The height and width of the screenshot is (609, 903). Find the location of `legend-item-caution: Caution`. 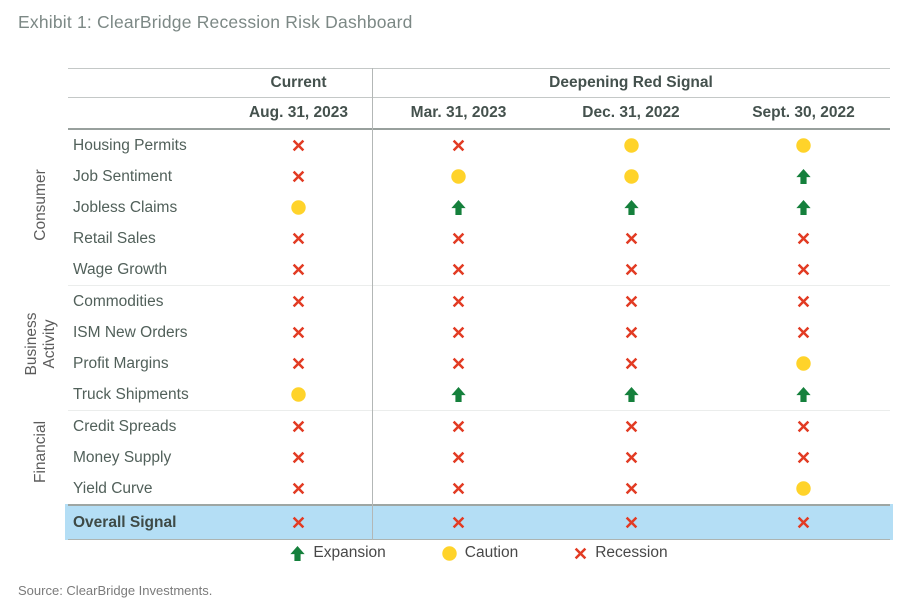

legend-item-caution: Caution is located at coordinates (480, 553).